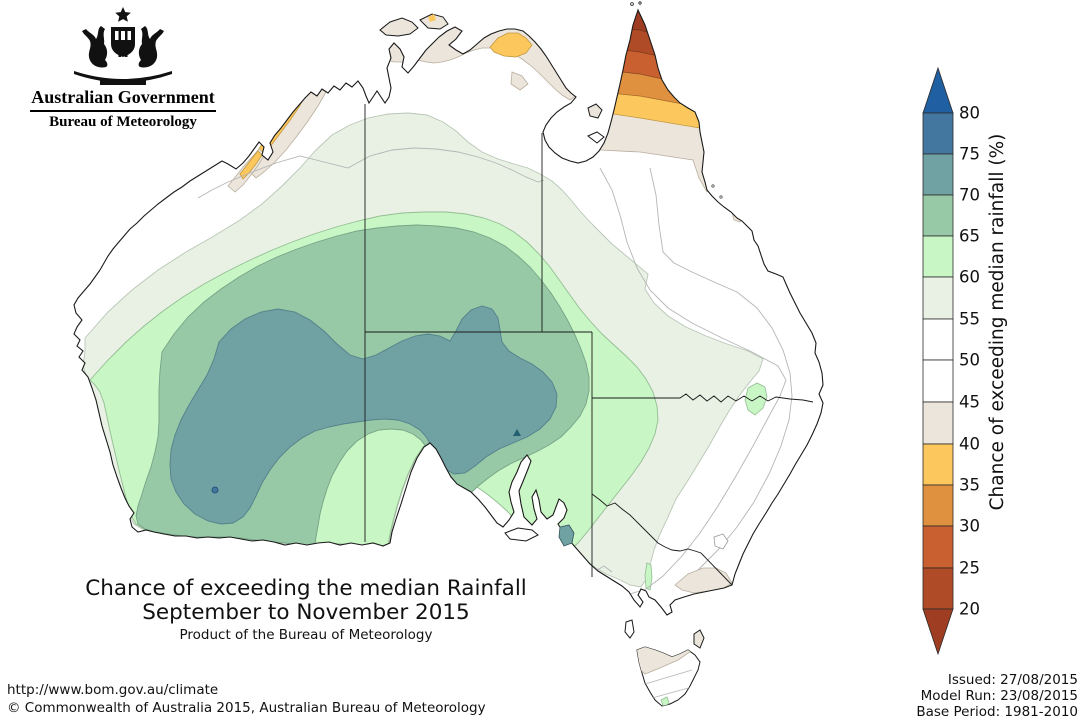 The height and width of the screenshot is (726, 1085). What do you see at coordinates (519, 81) in the screenshot?
I see `gove-beige-patch` at bounding box center [519, 81].